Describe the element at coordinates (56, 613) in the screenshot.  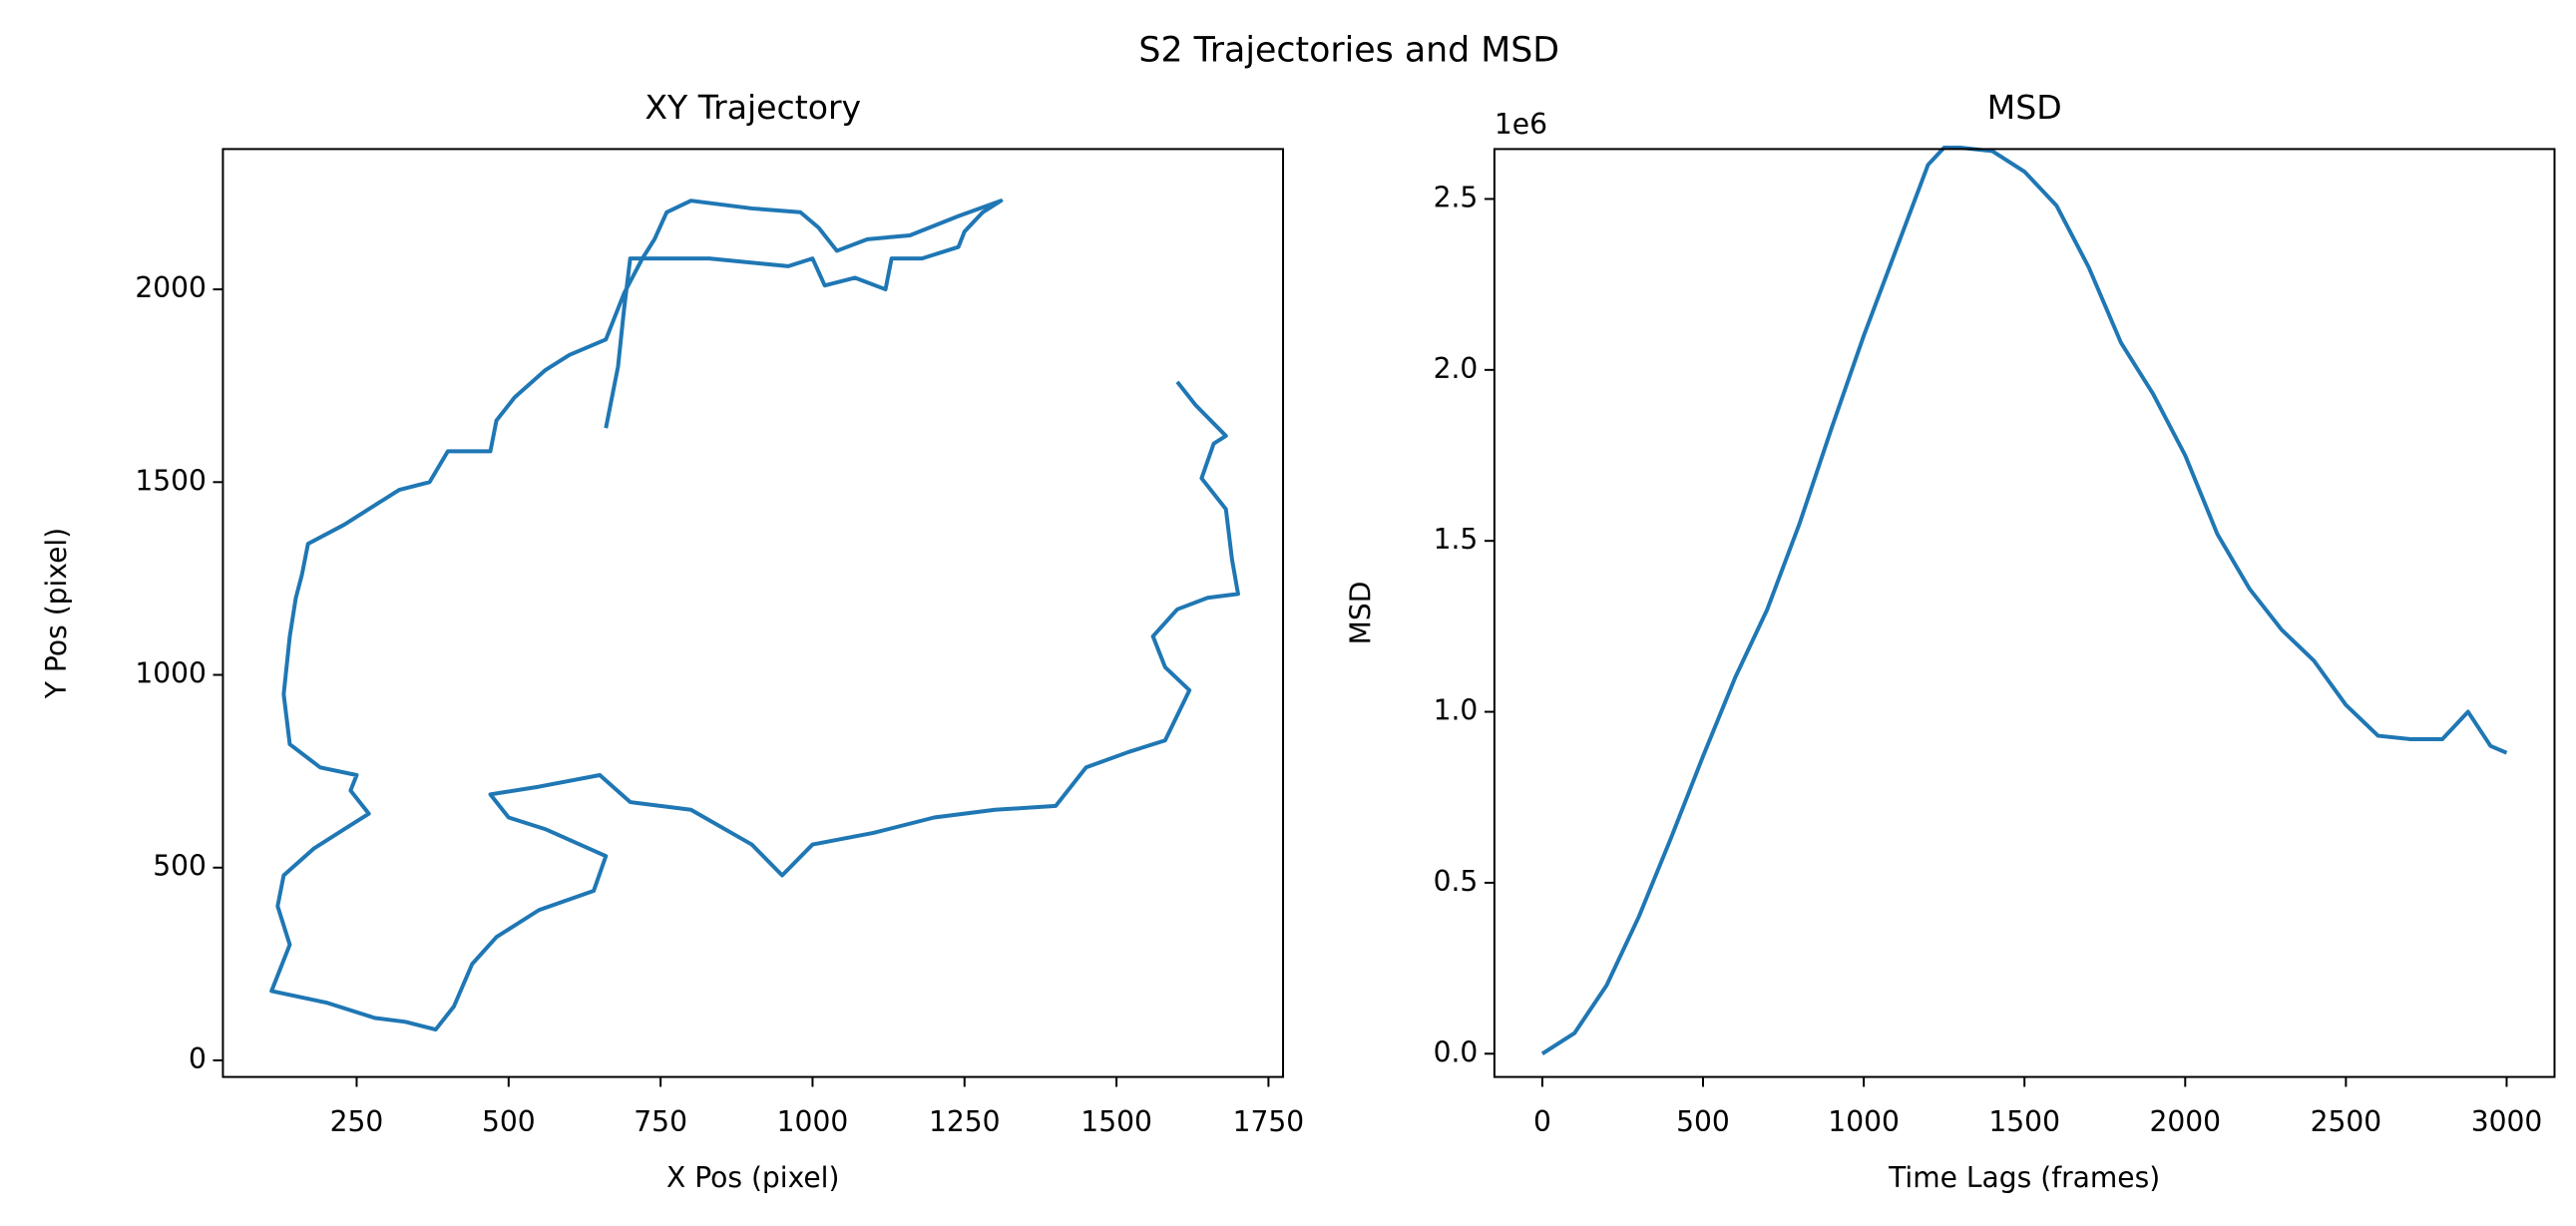
I see `y-axis-label: Y Pos (pixel)` at that location.